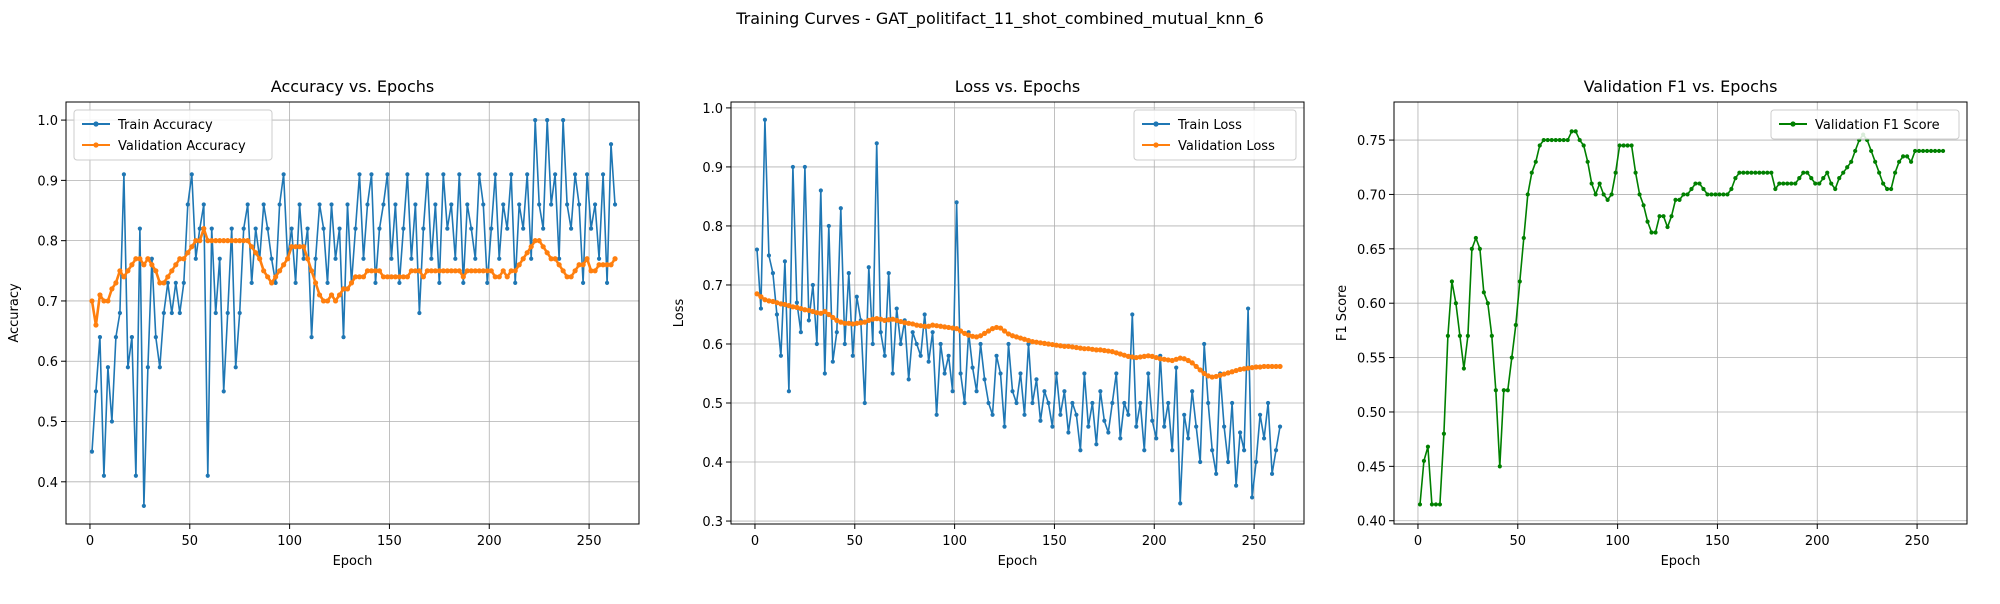 This screenshot has height=604, width=2000. What do you see at coordinates (47, 181) in the screenshot?
I see `y-tick-label: 0.9` at bounding box center [47, 181].